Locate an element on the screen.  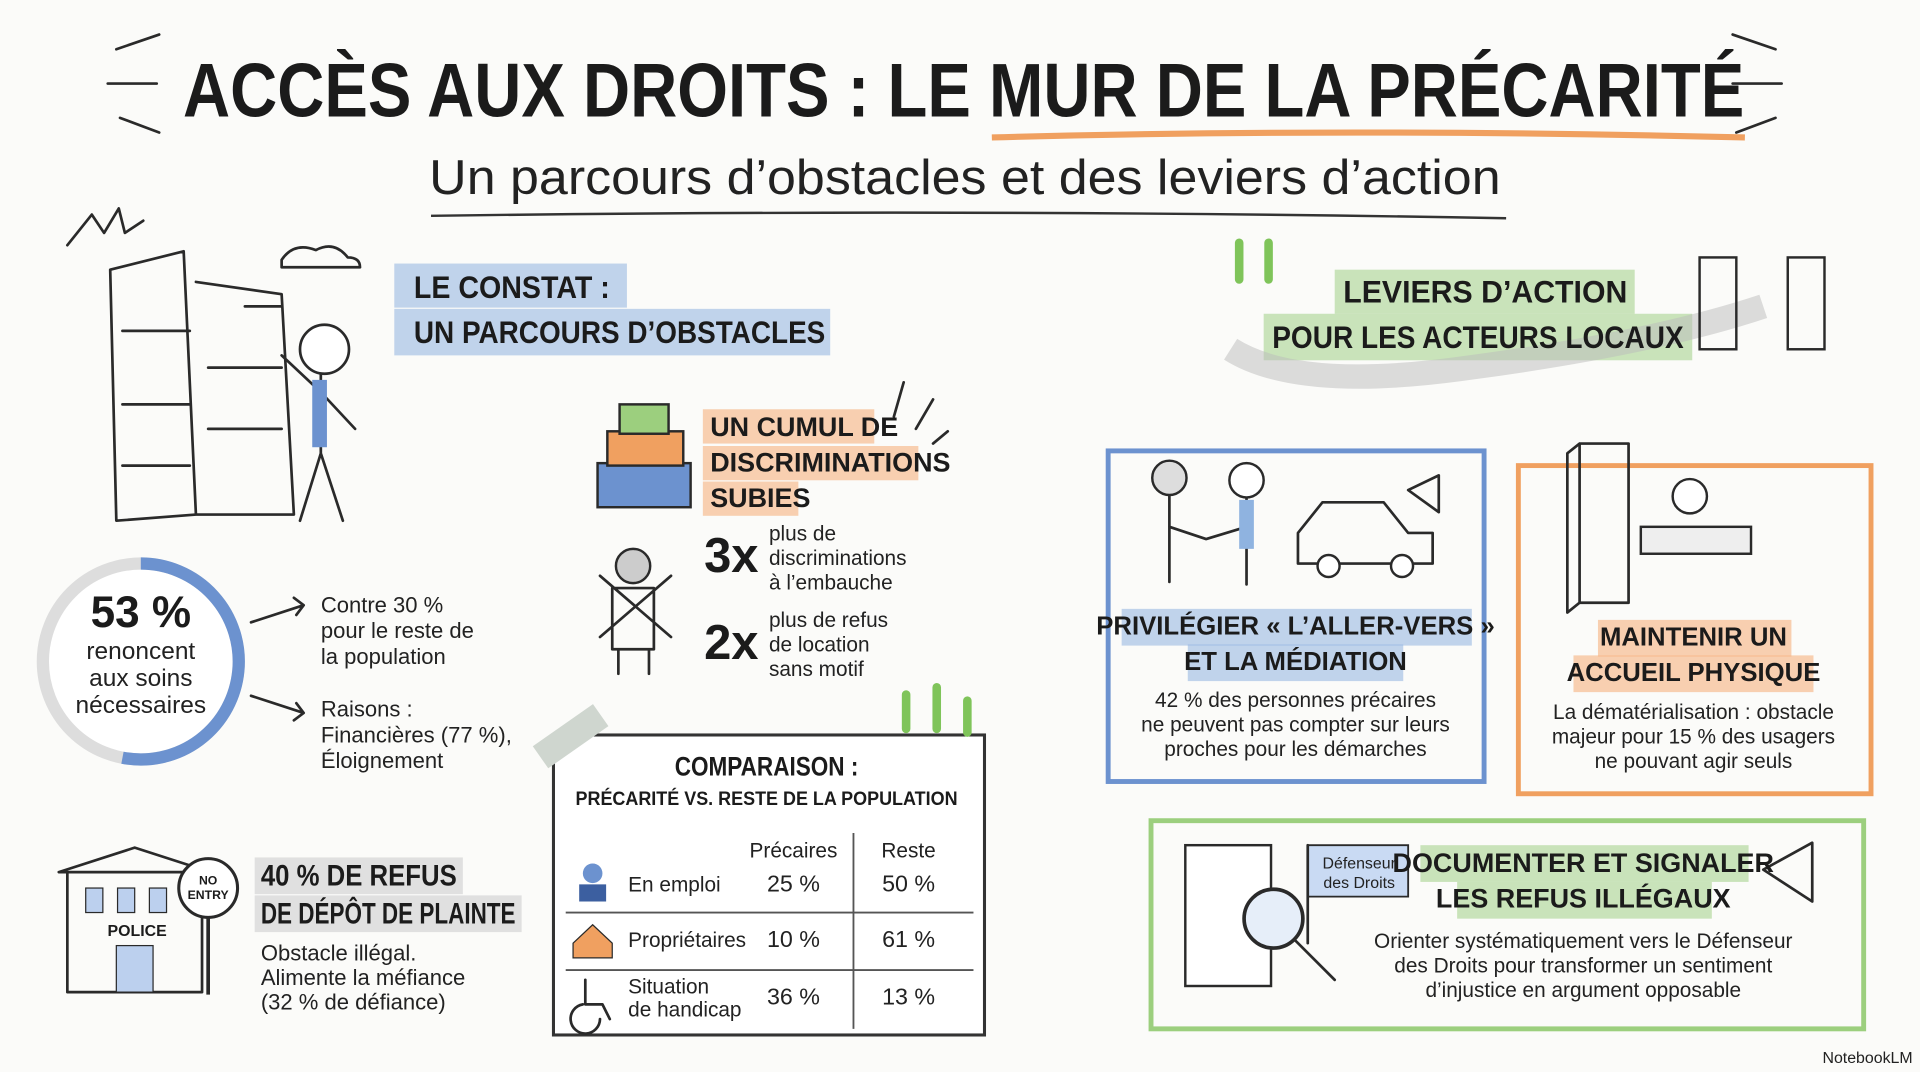
stat-text: plus de is located at coordinates (802, 533).